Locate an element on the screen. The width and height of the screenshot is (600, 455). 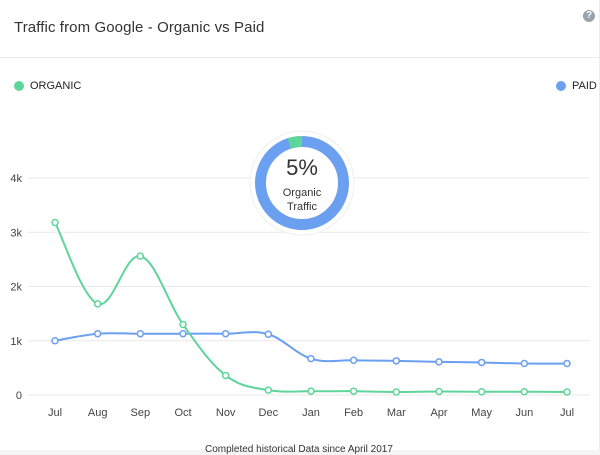
x-tick-label: Feb is located at coordinates (353, 413).